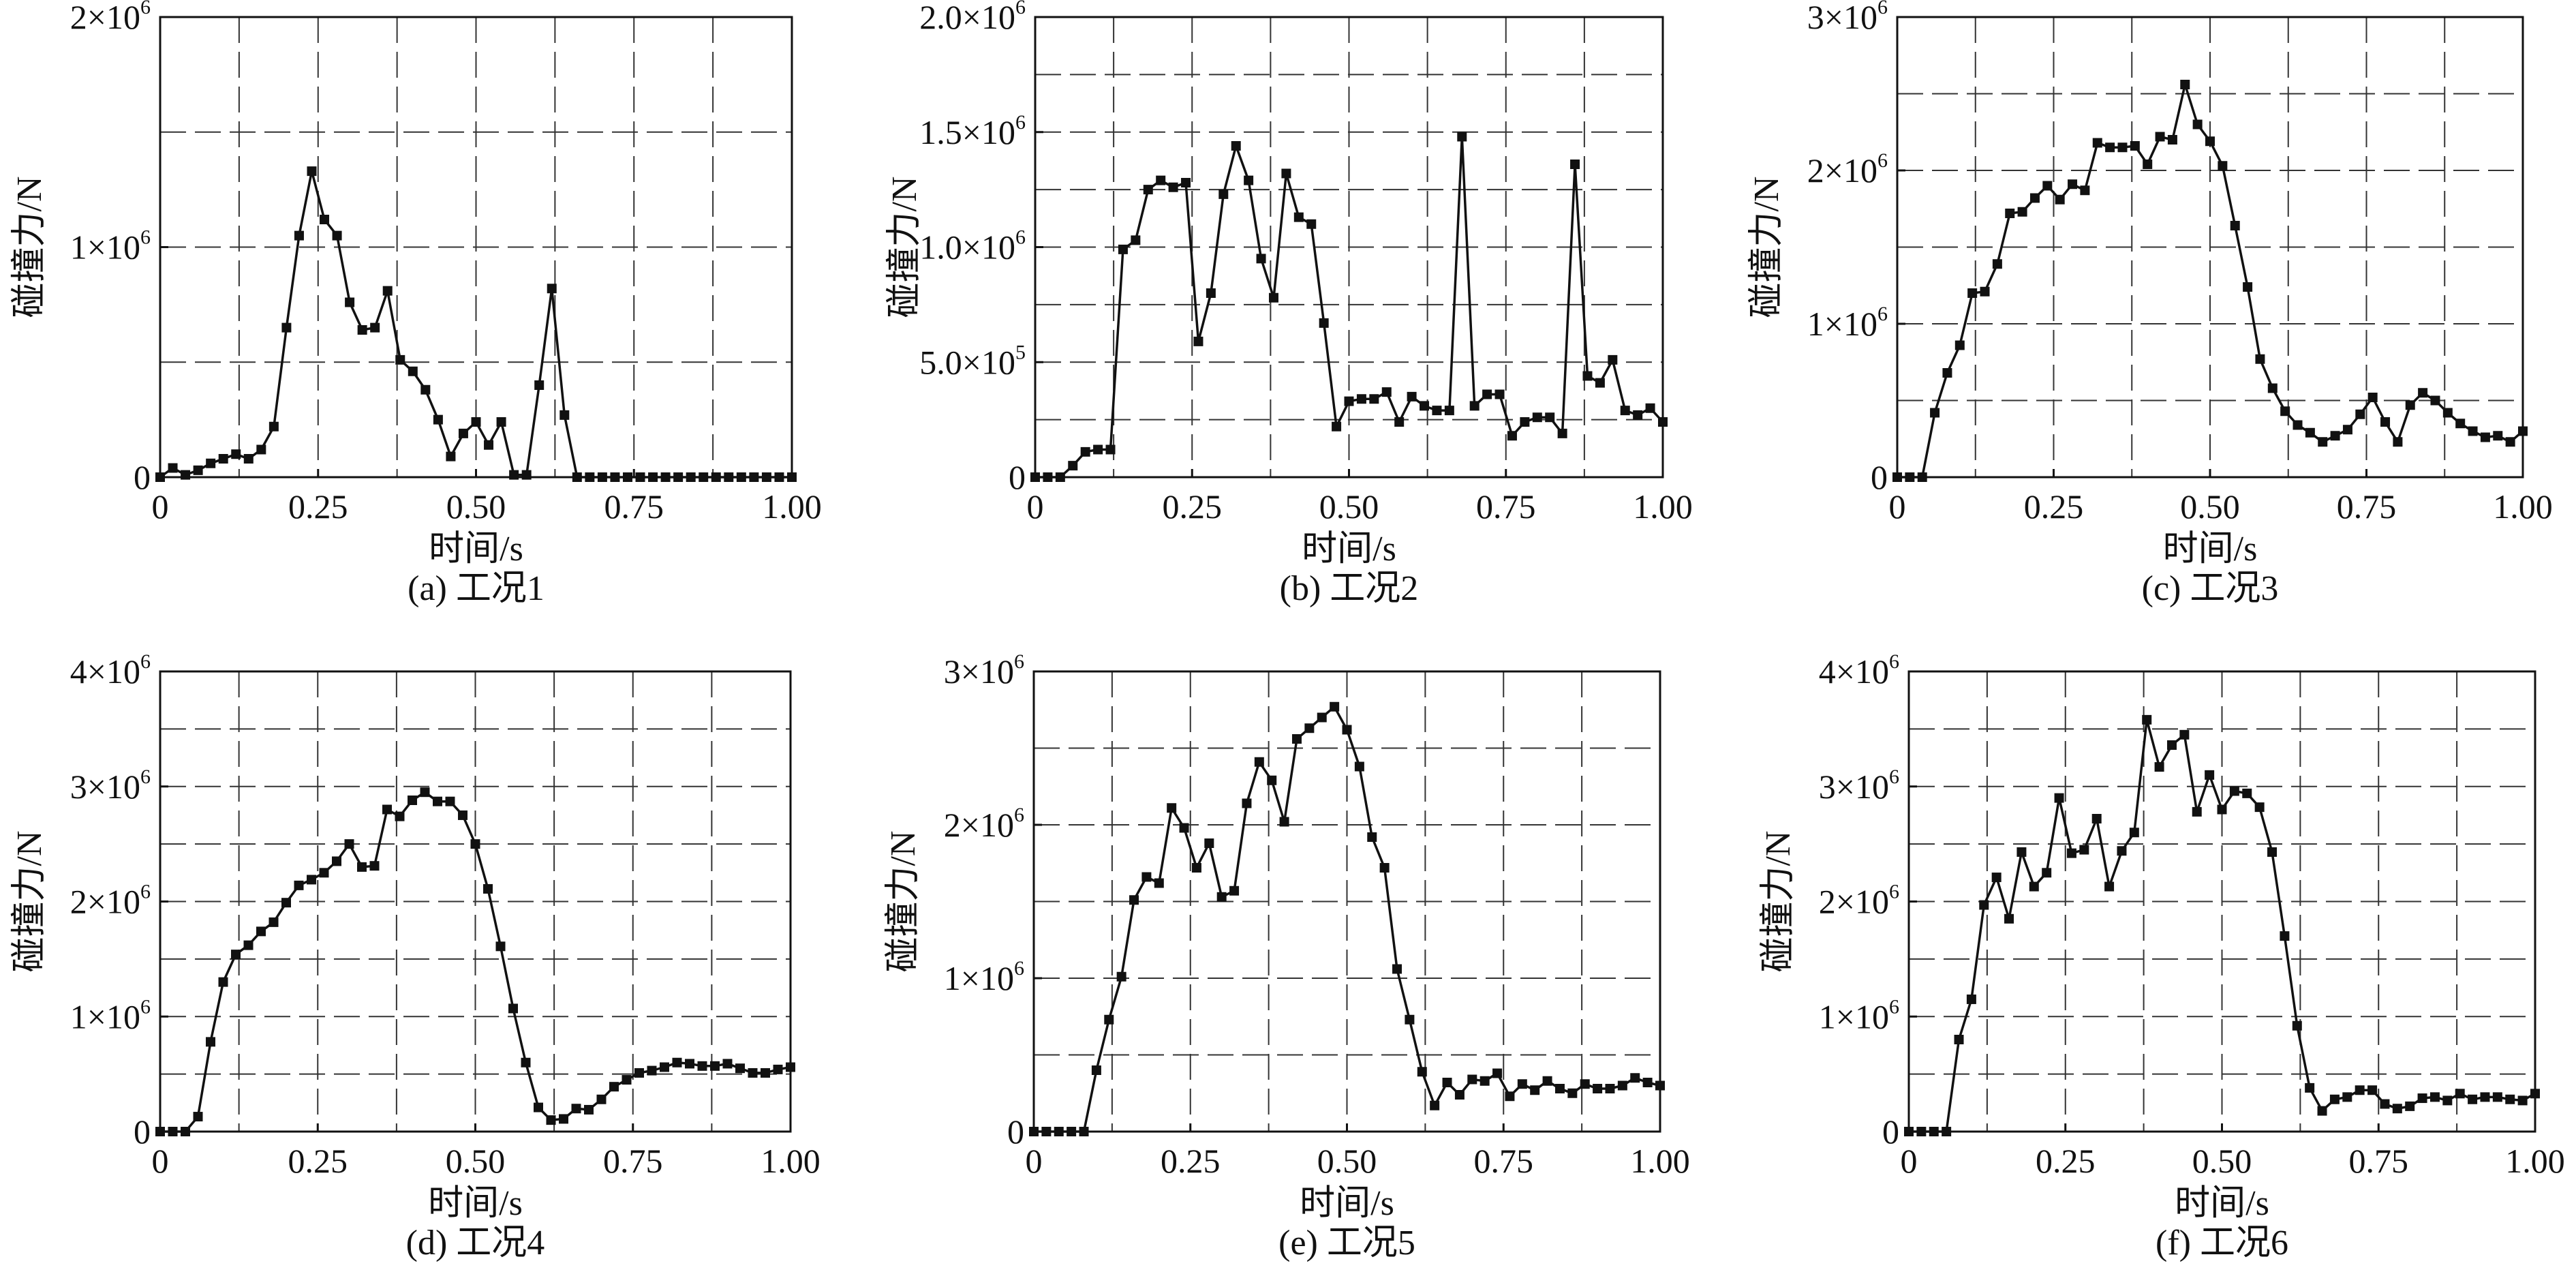  I want to click on x-tick-label: 0.25, so click(1191, 1161).